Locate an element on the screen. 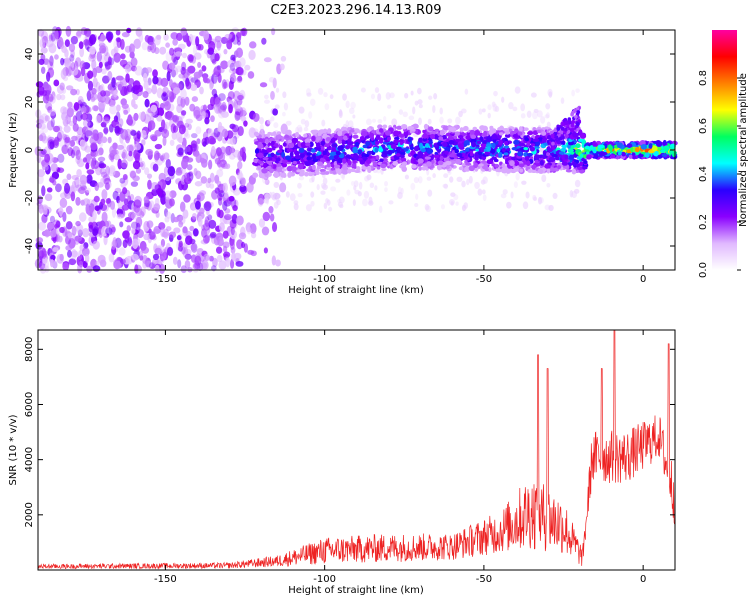 This screenshot has width=750, height=600. colorbar-tick-label: 0.4 is located at coordinates (703, 174).